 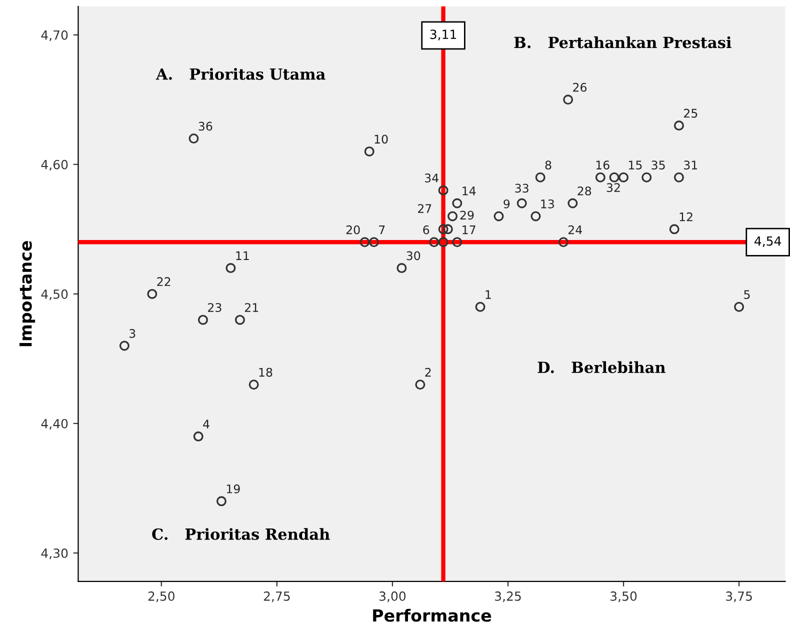 I want to click on annotation: 13, so click(x=547, y=203).